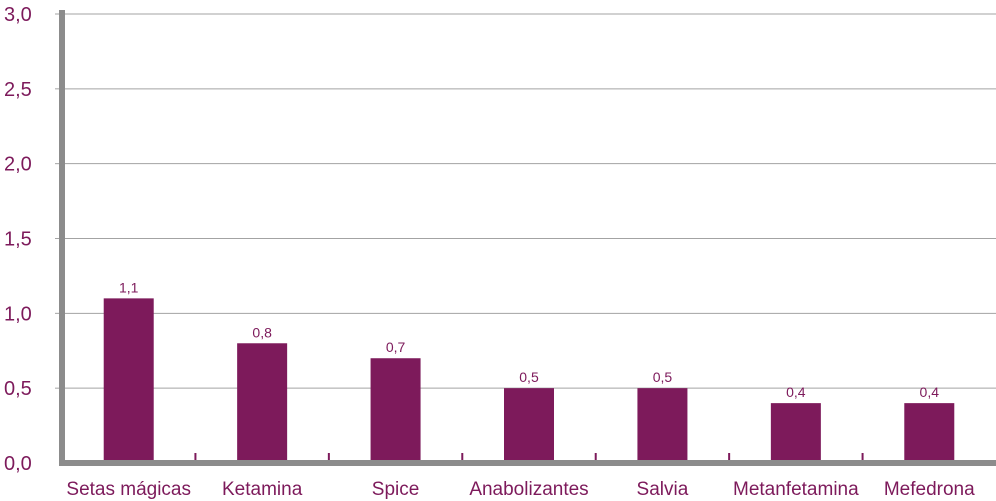  Describe the element at coordinates (18, 389) in the screenshot. I see `y-tick-label-1: 0,5` at that location.